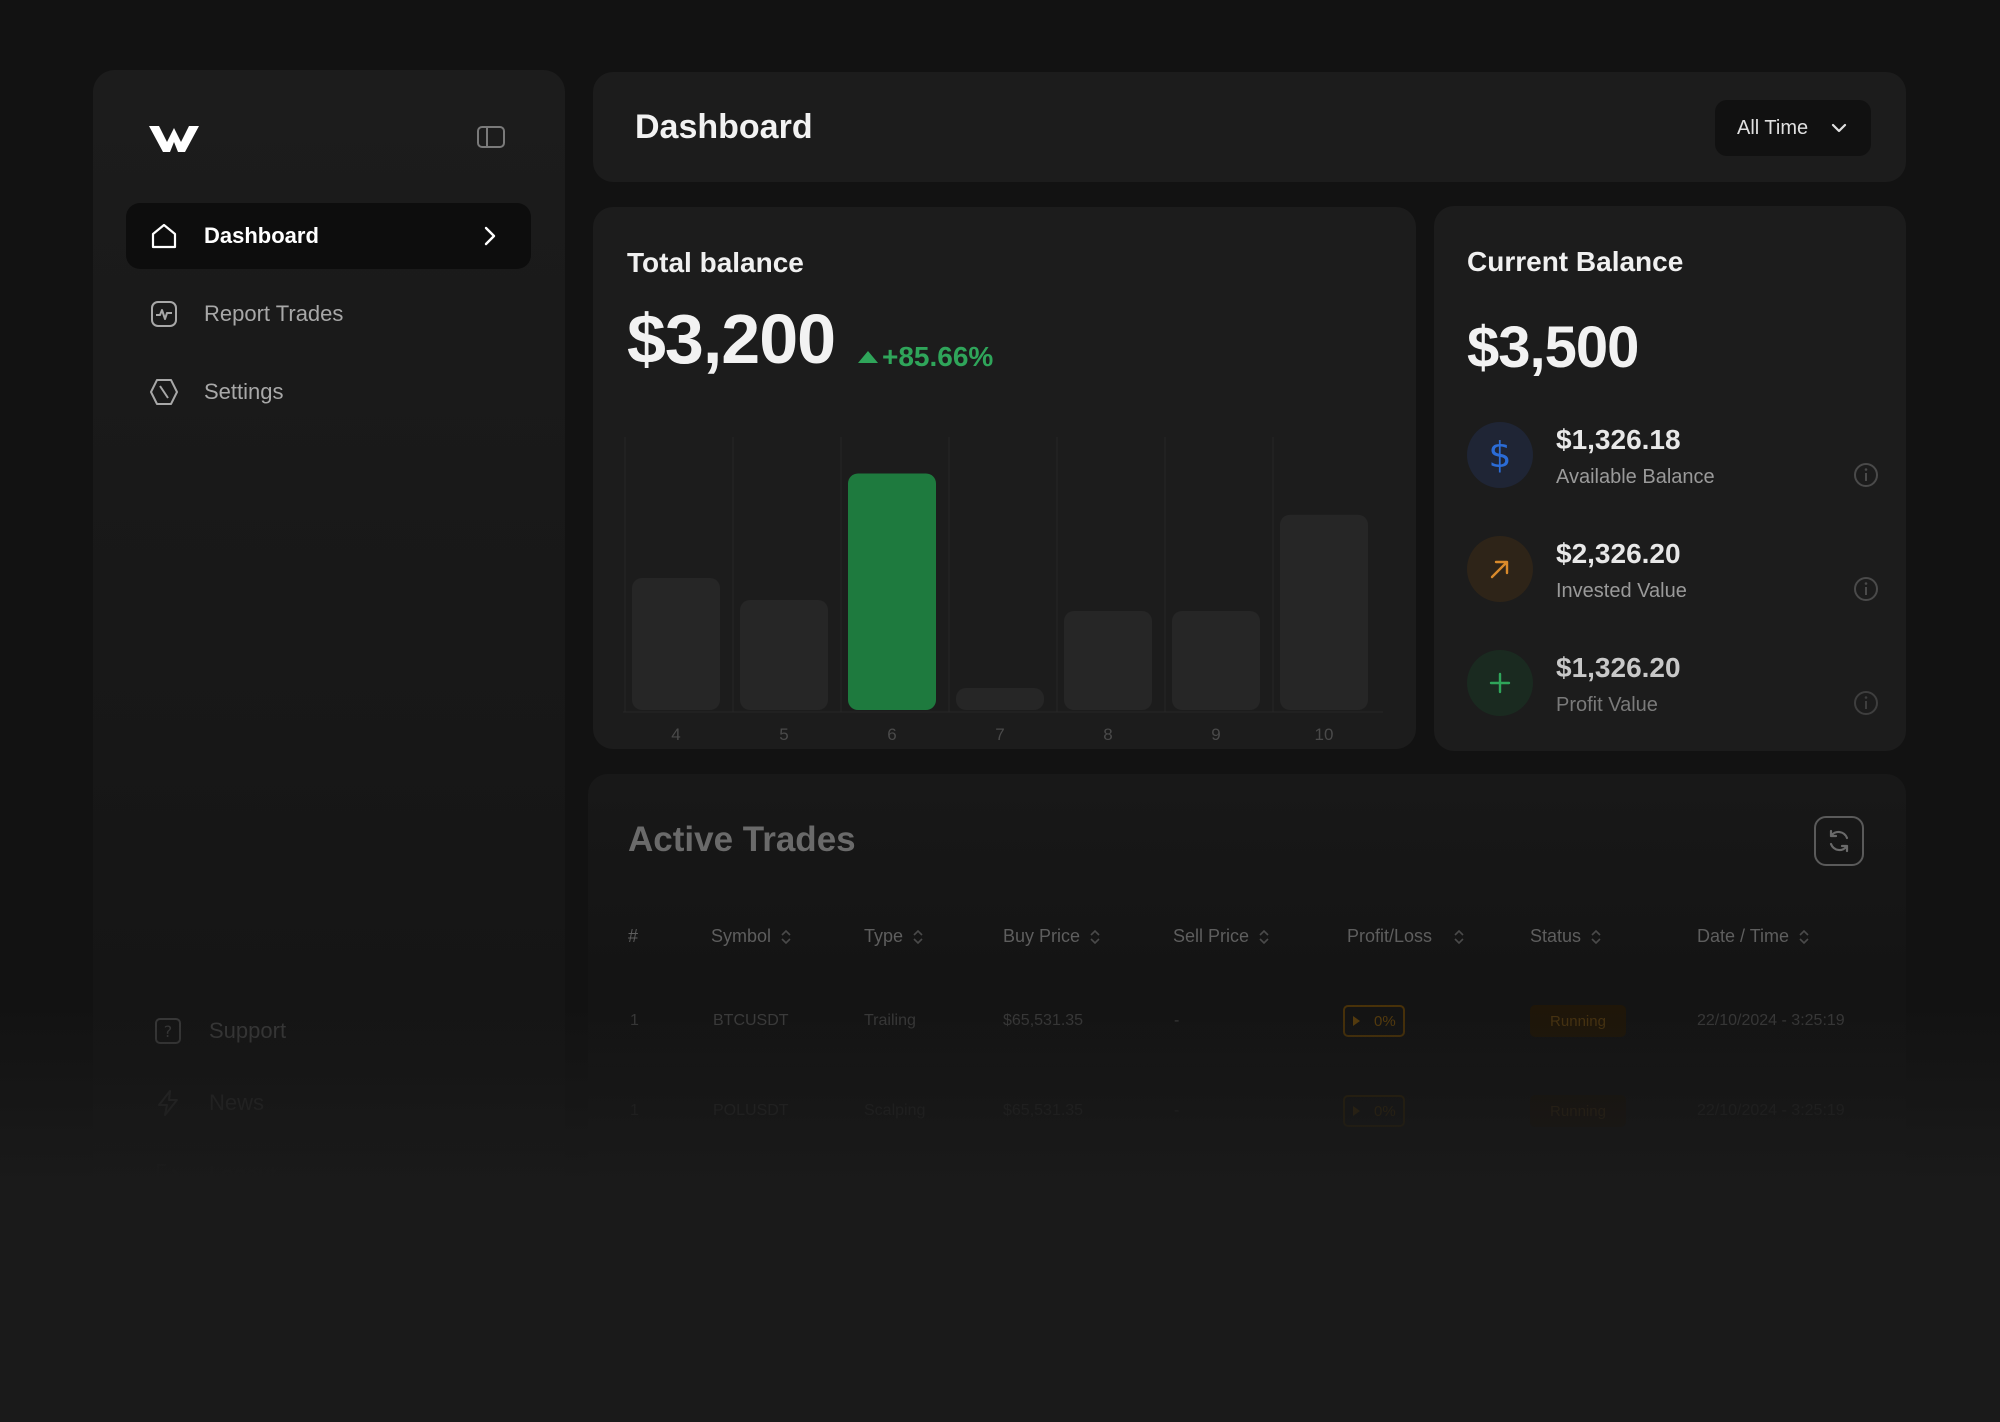  I want to click on arrow-up-right-icon, so click(1500, 569).